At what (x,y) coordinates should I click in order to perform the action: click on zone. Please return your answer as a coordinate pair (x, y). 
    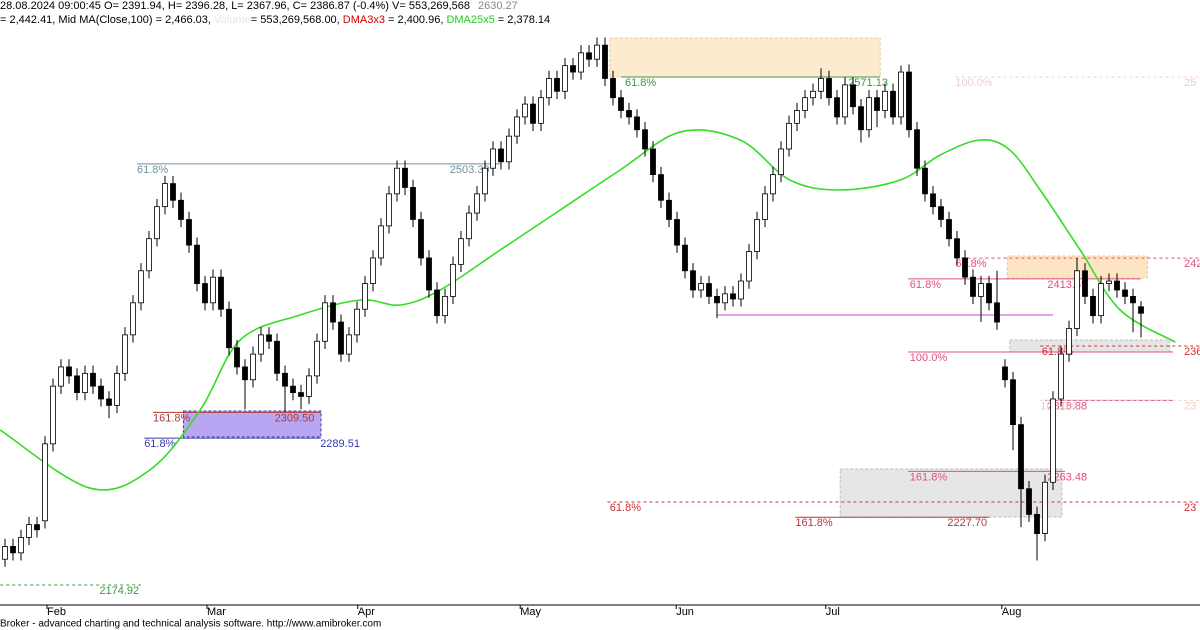
    Looking at the image, I should click on (745, 57).